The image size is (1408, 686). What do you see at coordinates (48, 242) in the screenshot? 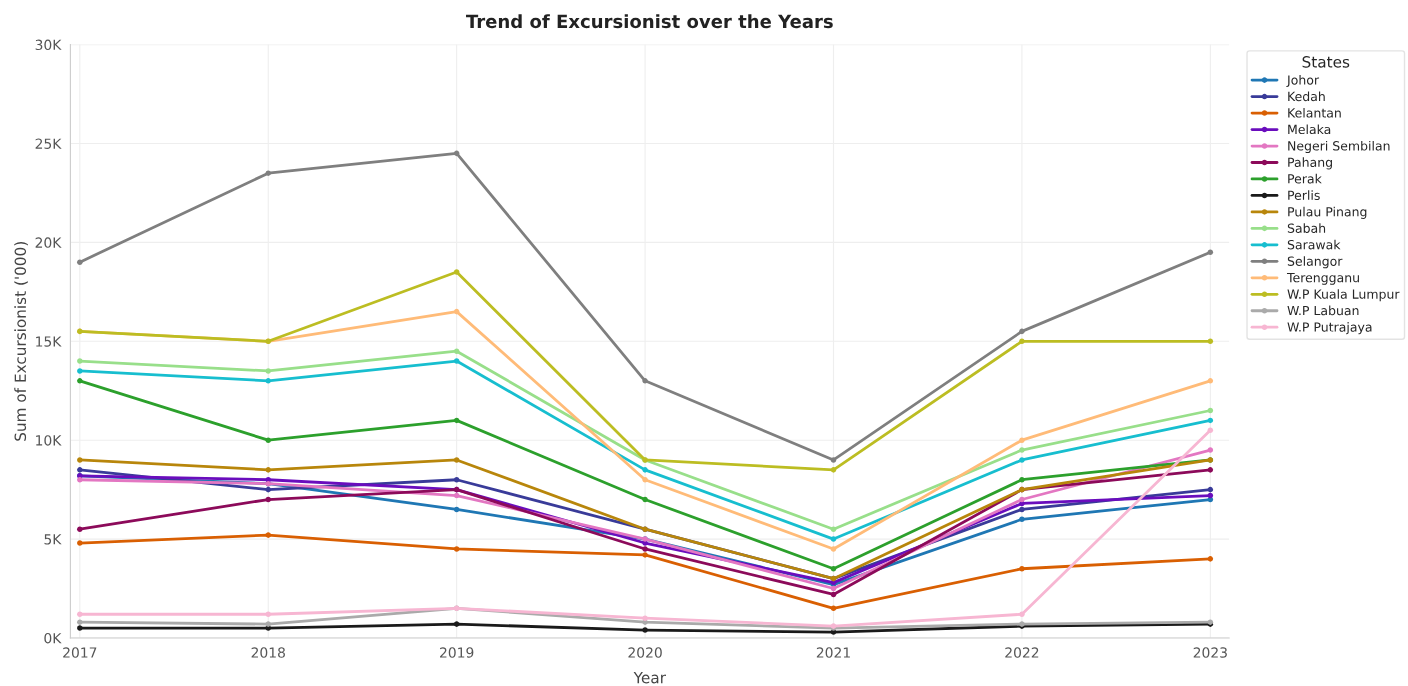
I see `y-tick-label: 20K` at bounding box center [48, 242].